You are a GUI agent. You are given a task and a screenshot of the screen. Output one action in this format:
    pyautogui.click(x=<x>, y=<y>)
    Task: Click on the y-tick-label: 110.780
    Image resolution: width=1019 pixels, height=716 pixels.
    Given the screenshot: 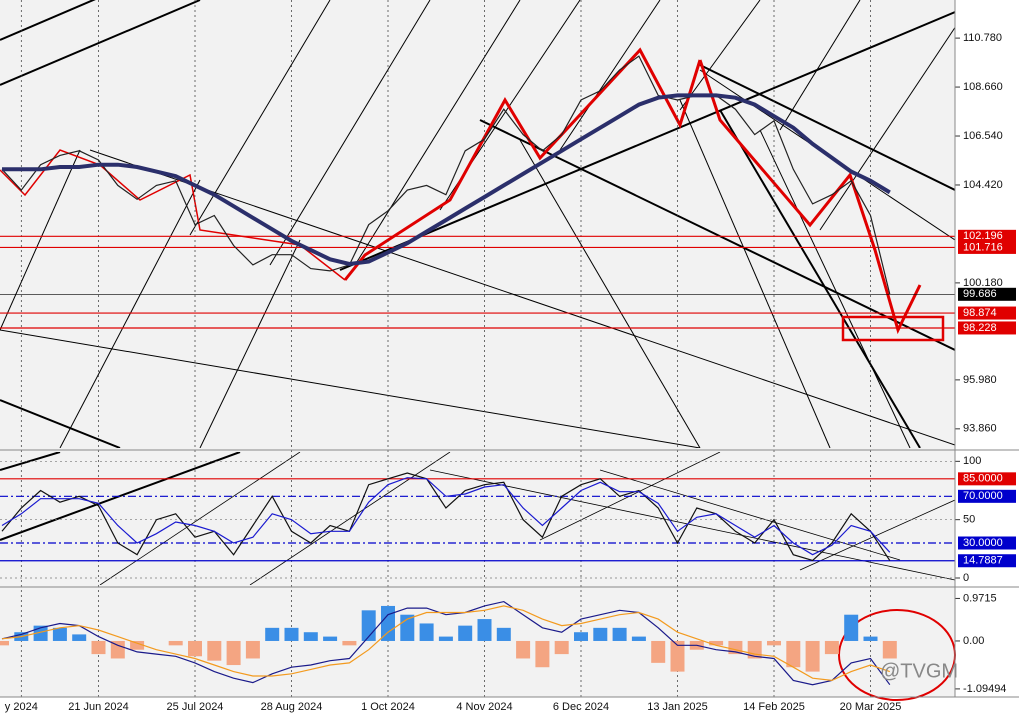 What is the action you would take?
    pyautogui.click(x=982, y=38)
    